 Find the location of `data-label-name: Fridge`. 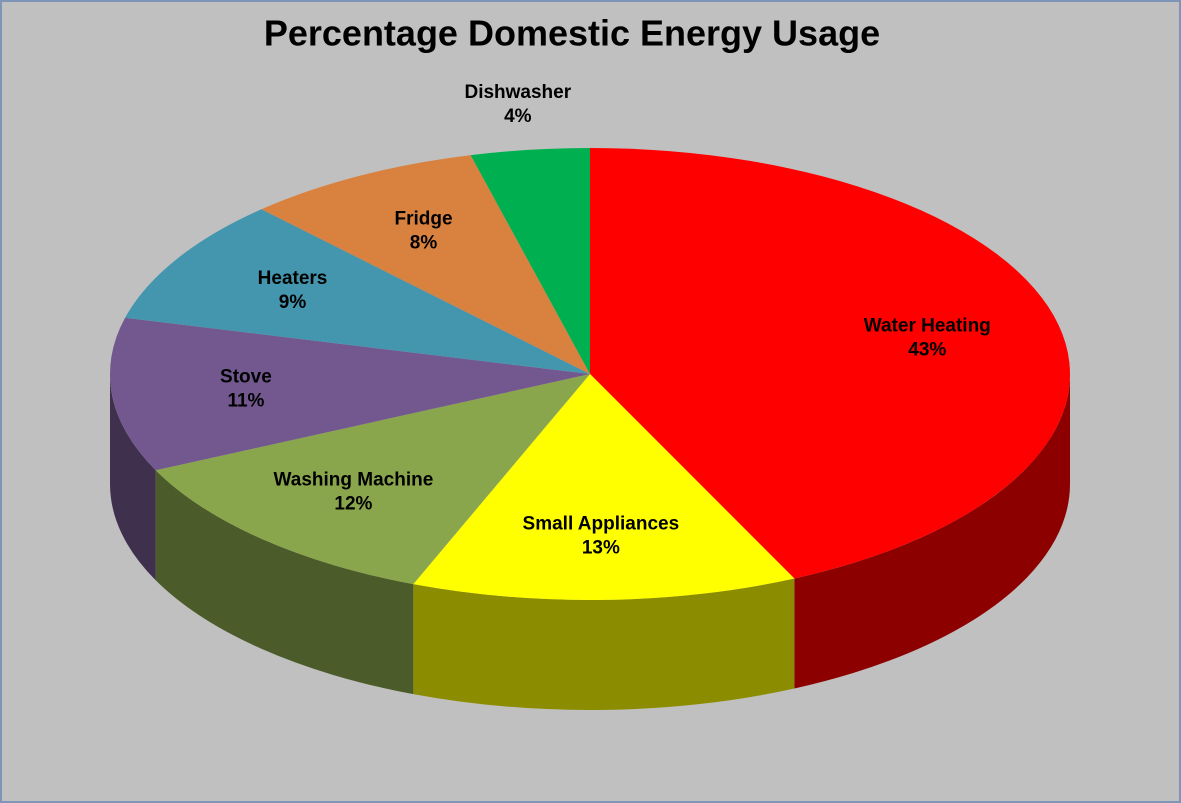

data-label-name: Fridge is located at coordinates (423, 218).